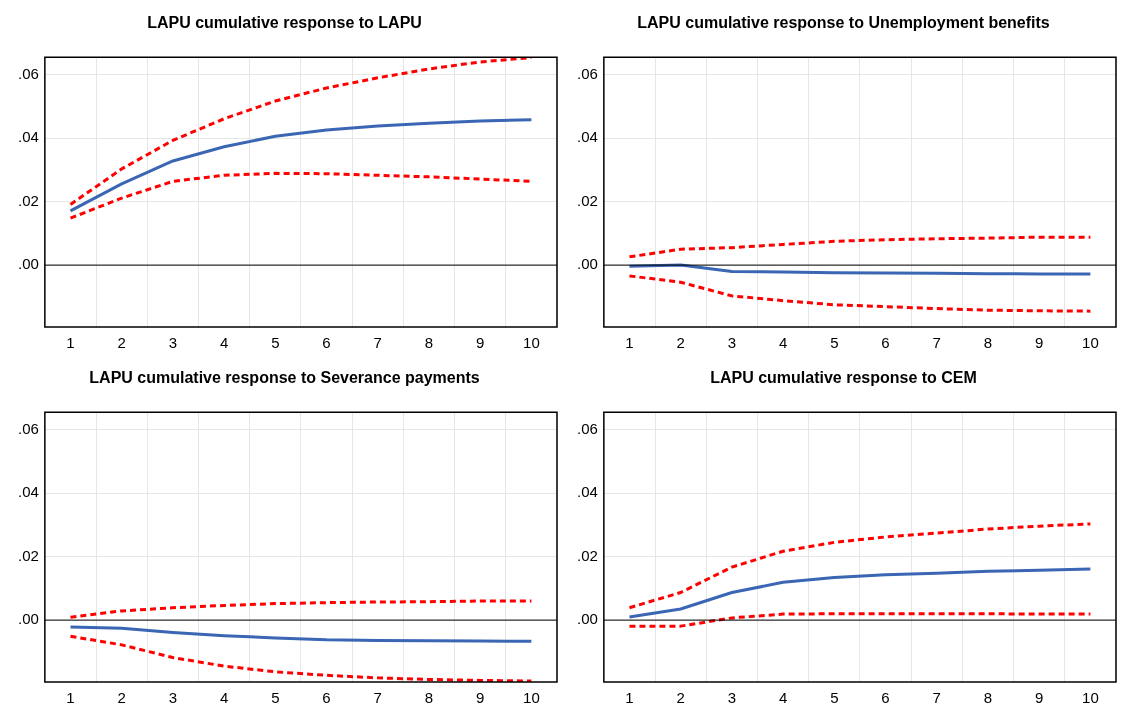  Describe the element at coordinates (284, 378) in the screenshot. I see `chart-title: LAPU cumulative response to Severance payments` at that location.